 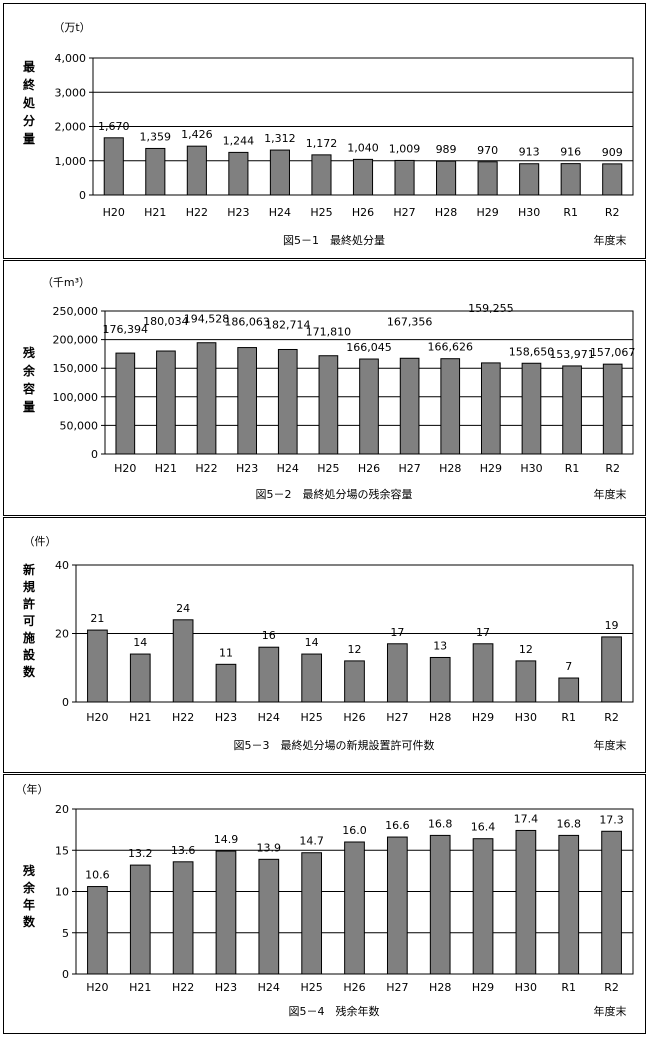 What do you see at coordinates (239, 140) in the screenshot?
I see `data-label: 1,244` at bounding box center [239, 140].